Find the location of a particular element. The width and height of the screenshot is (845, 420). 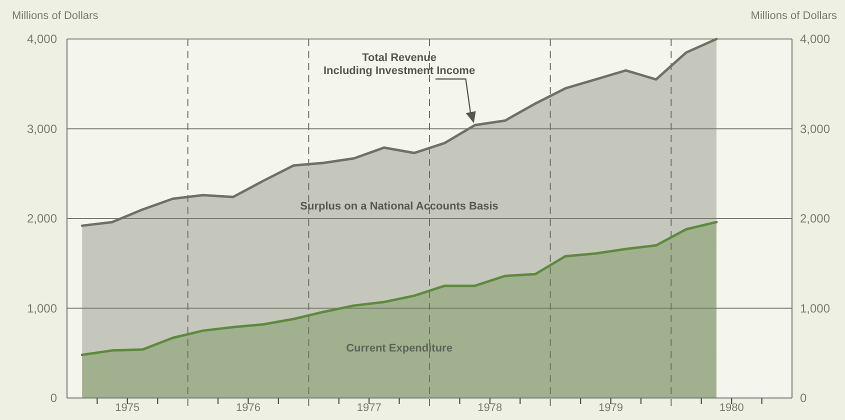

y2-tick-label: 2,000 is located at coordinates (815, 219).